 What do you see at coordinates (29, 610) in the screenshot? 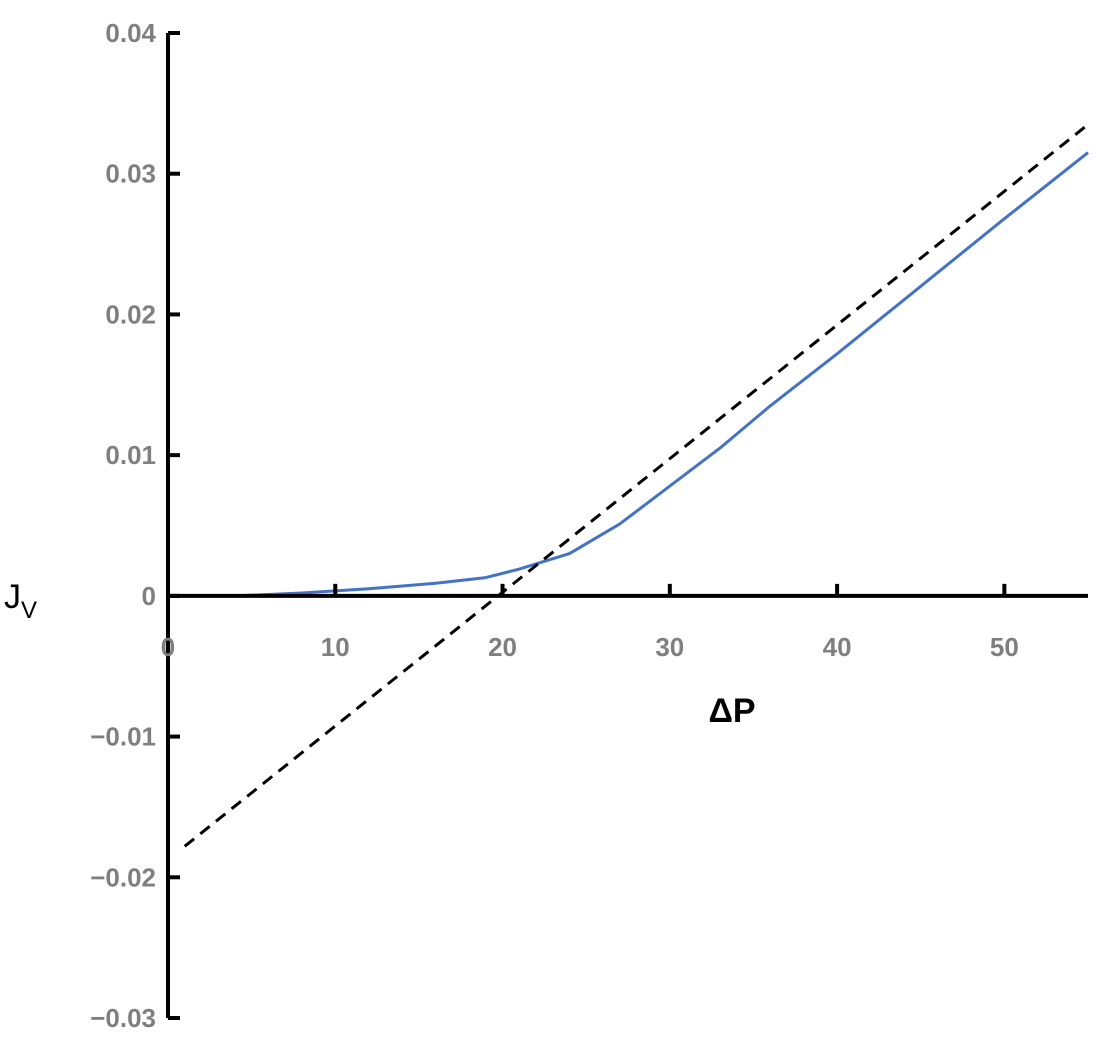
I see `y-axis-title-subscript: V` at bounding box center [29, 610].